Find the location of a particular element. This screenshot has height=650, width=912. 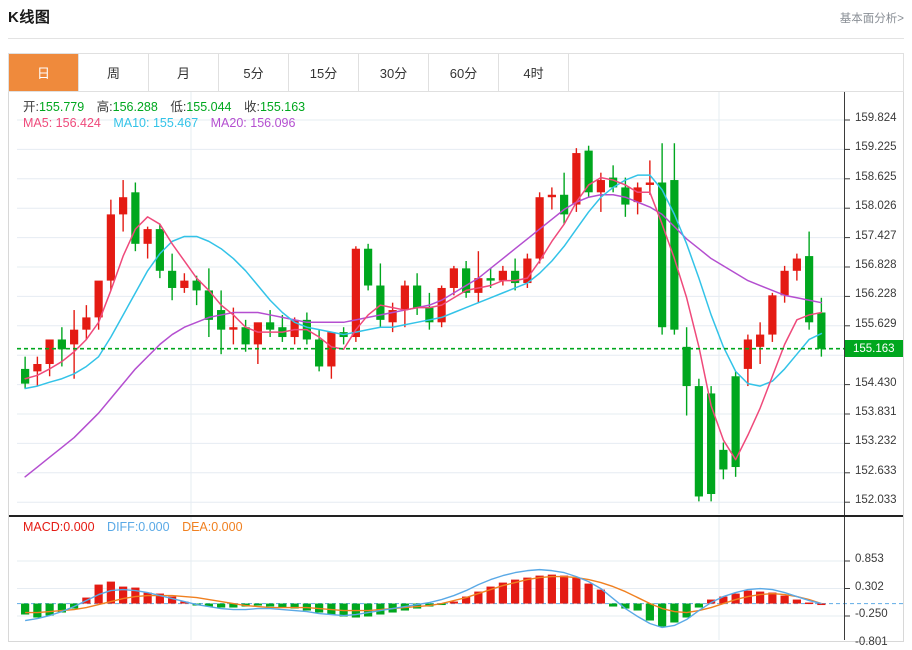

tab-label: 60分 is located at coordinates (463, 73).